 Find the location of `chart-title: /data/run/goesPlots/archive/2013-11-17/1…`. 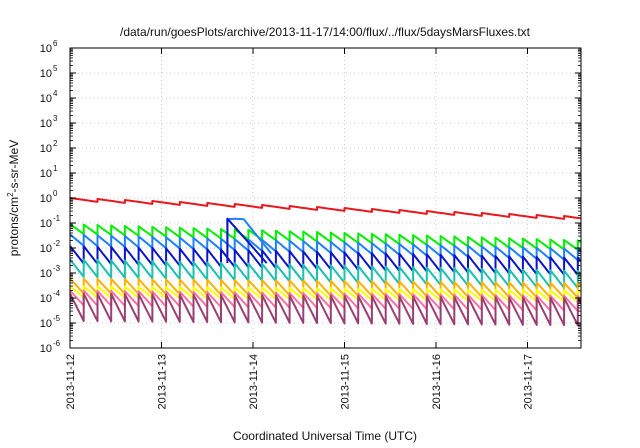

chart-title: /data/run/goesPlots/archive/2013-11-17/1… is located at coordinates (325, 32).